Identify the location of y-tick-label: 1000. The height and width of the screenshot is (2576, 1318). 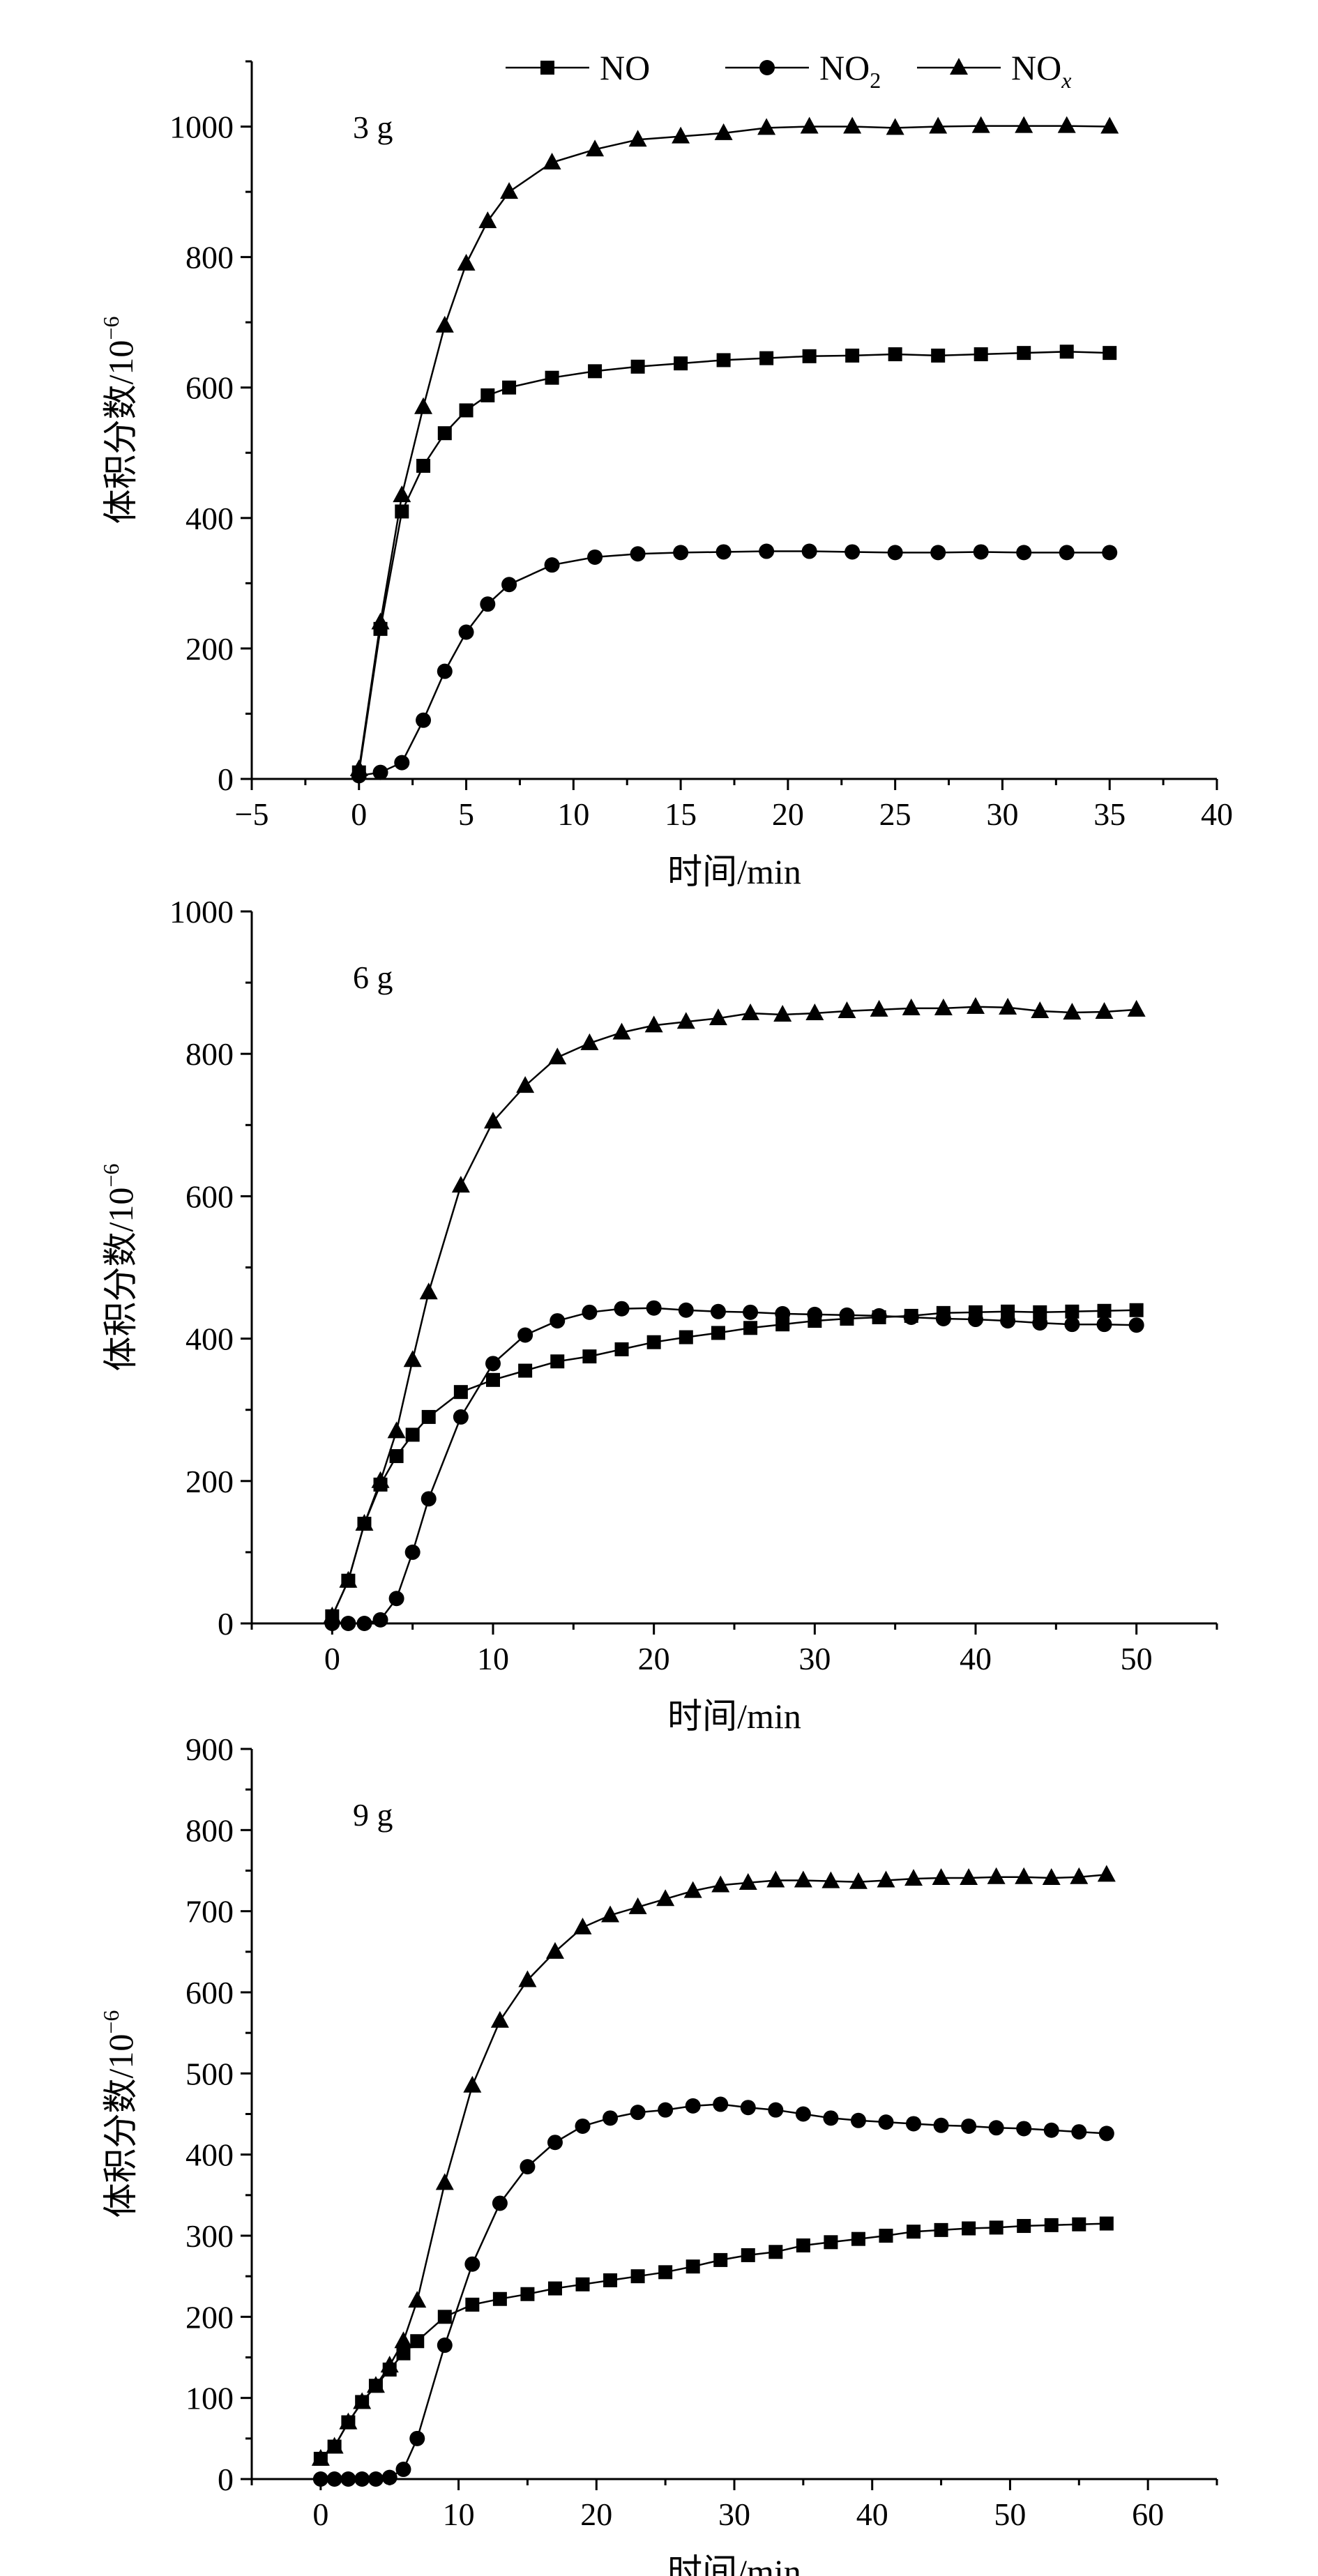
(202, 912).